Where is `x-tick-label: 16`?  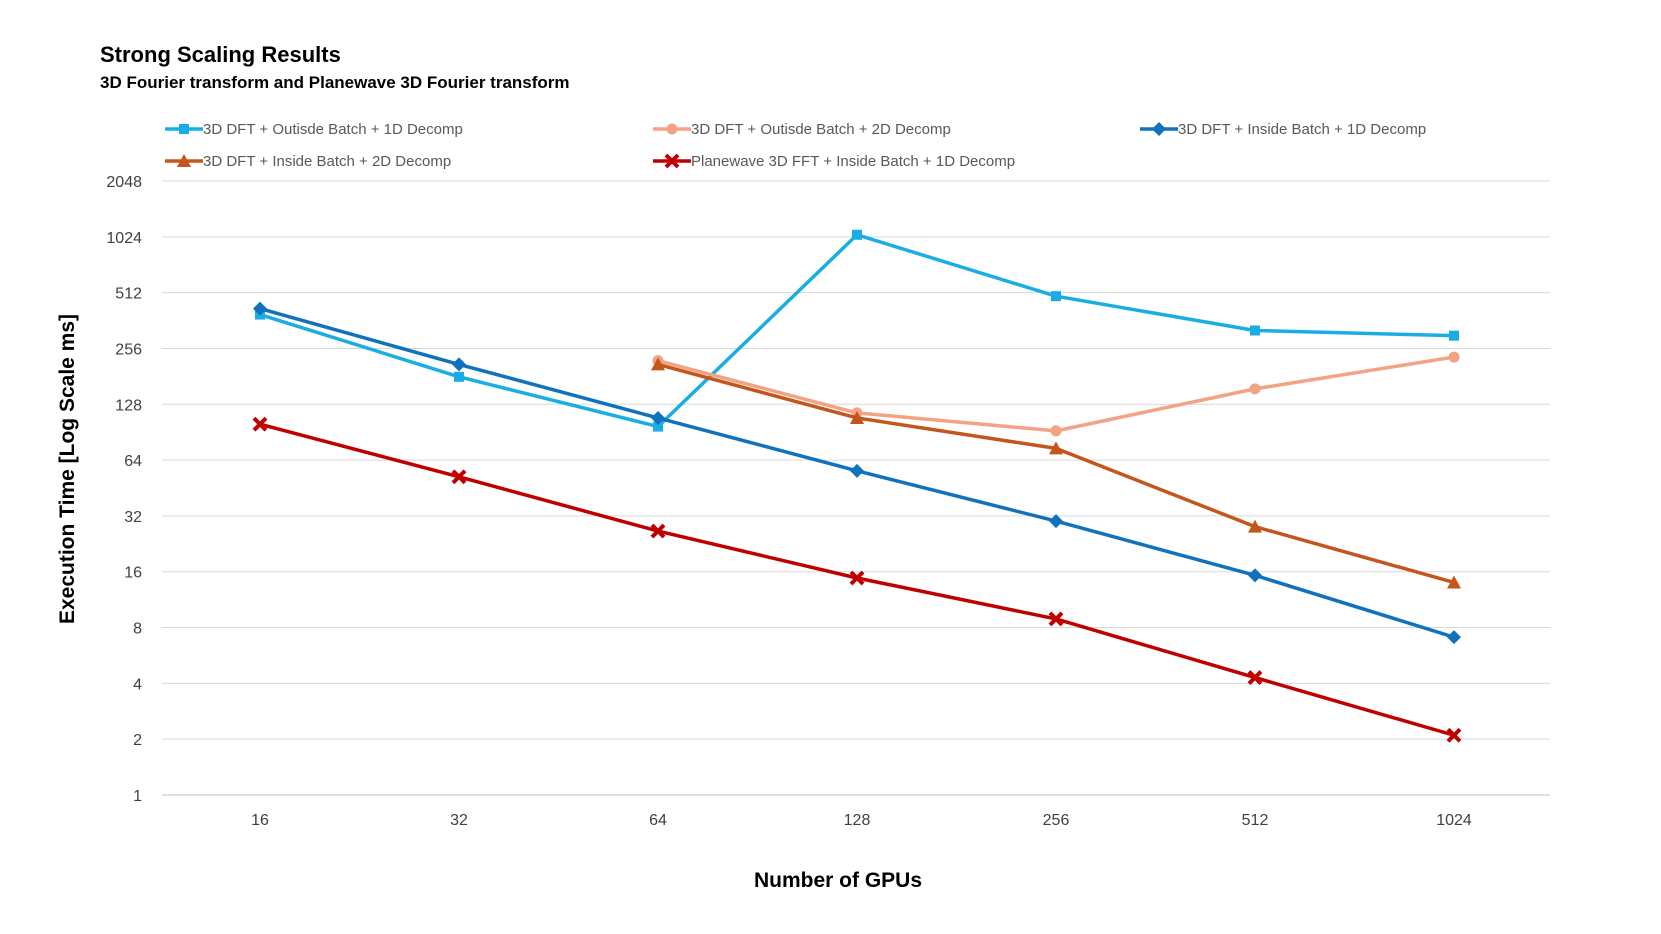 x-tick-label: 16 is located at coordinates (260, 820).